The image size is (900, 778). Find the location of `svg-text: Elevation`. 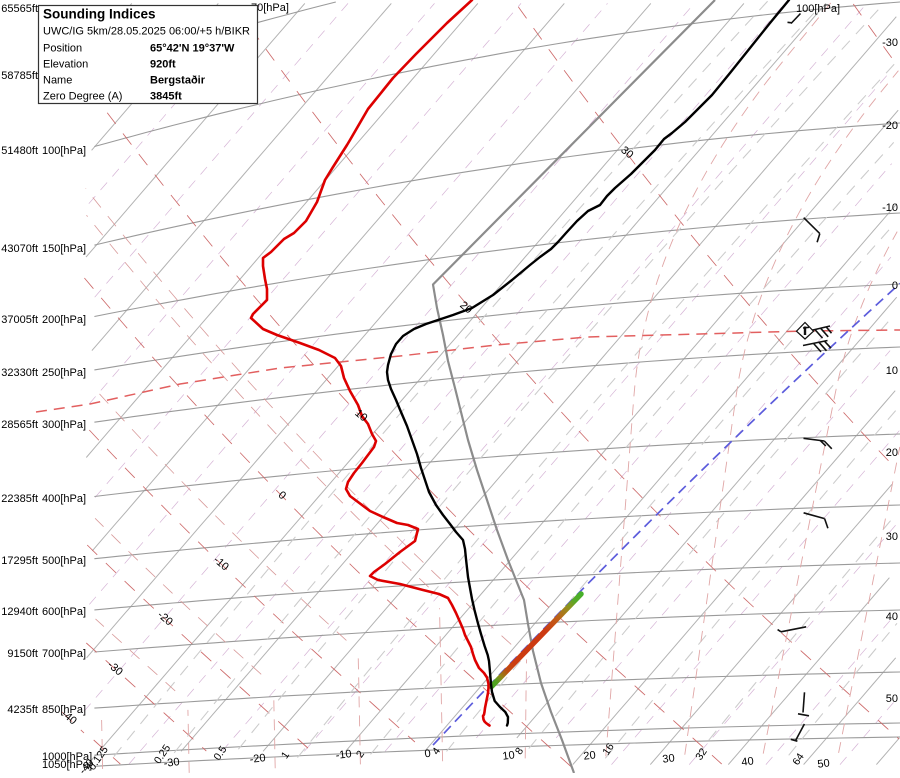

svg-text: Elevation is located at coordinates (65, 65).